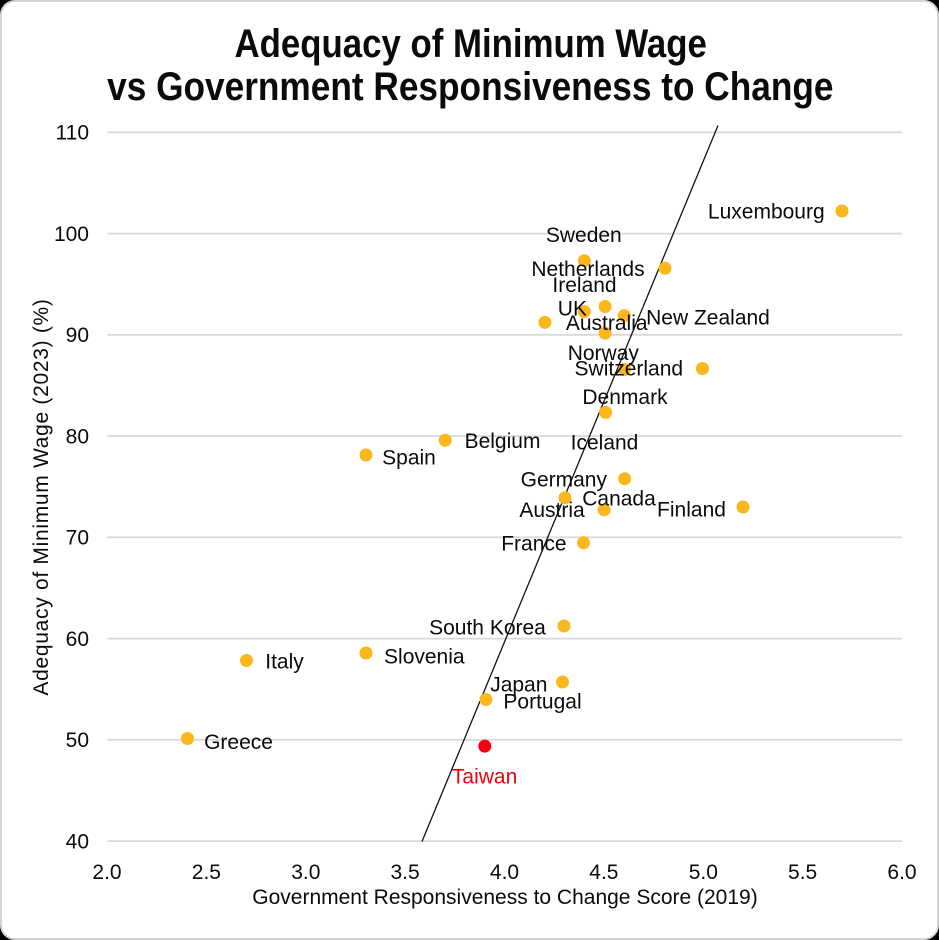 The height and width of the screenshot is (940, 939). I want to click on svg-text: 50, so click(77, 740).